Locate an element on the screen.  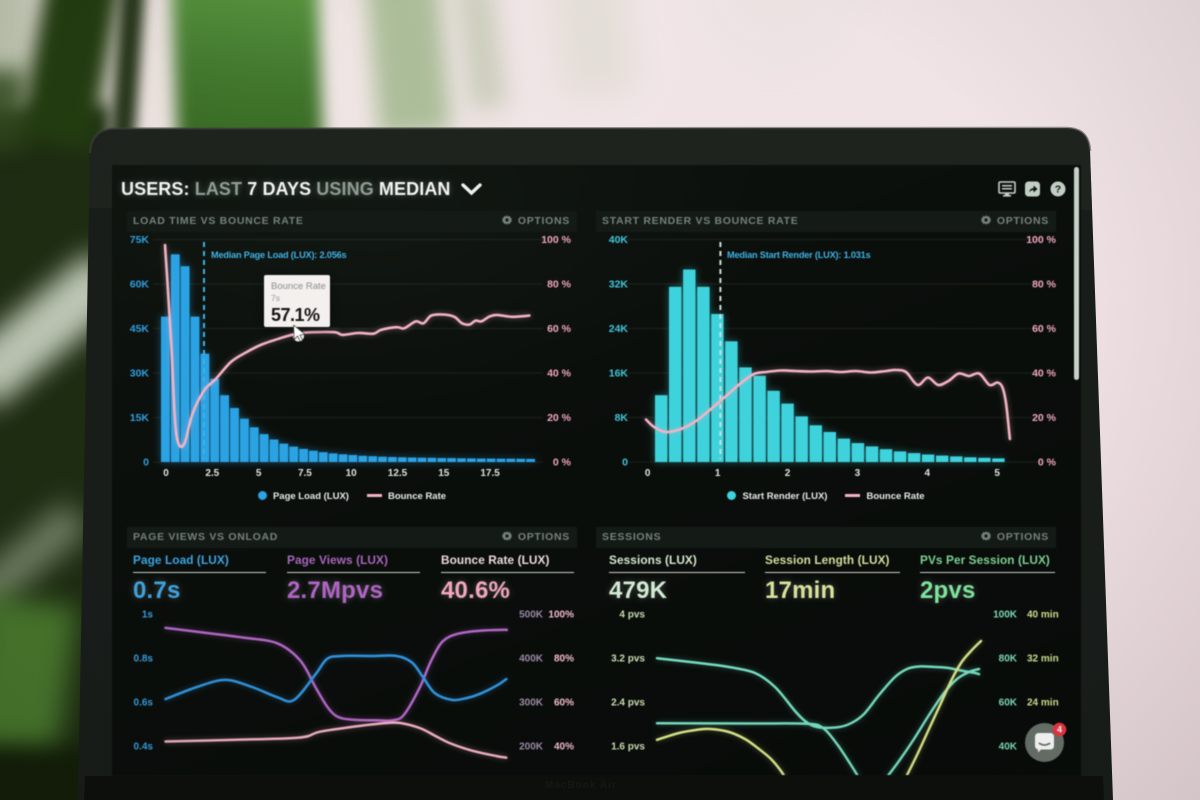
svg-text: 10 is located at coordinates (352, 473).